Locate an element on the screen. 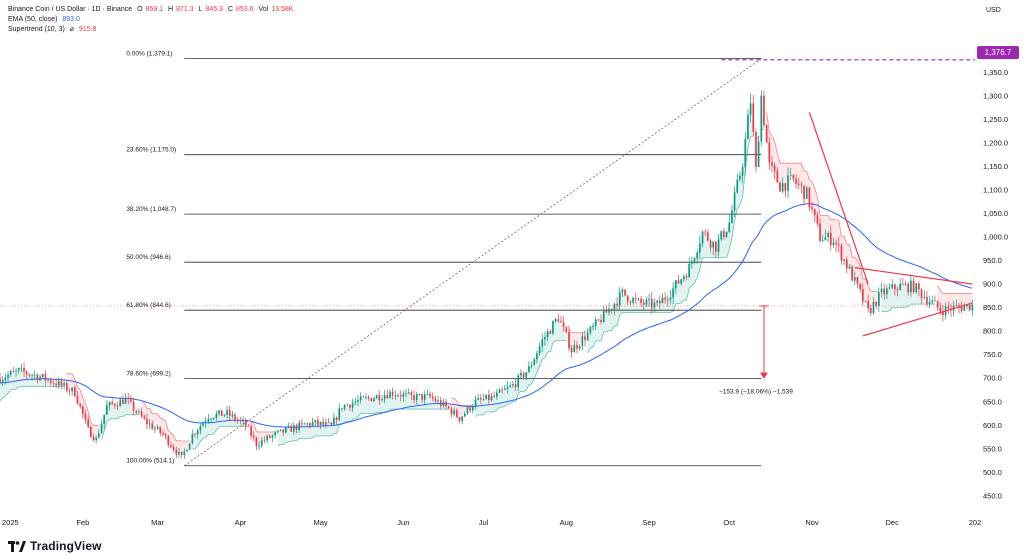  symbol-title: Binance Coin / US Dollar · 1D · Binance is located at coordinates (70, 9).